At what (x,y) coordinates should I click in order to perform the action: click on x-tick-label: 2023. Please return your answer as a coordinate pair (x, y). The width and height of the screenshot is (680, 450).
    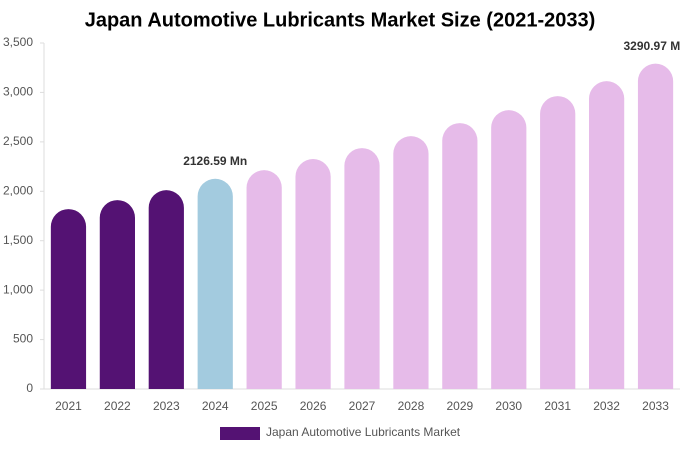
    Looking at the image, I should click on (166, 406).